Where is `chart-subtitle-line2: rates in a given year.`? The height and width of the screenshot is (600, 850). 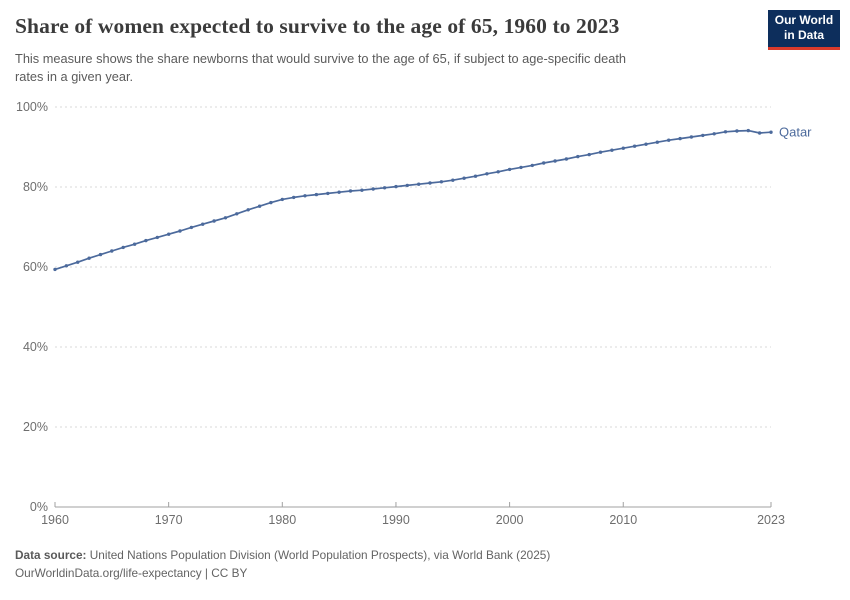
chart-subtitle-line2: rates in a given year. is located at coordinates (74, 77).